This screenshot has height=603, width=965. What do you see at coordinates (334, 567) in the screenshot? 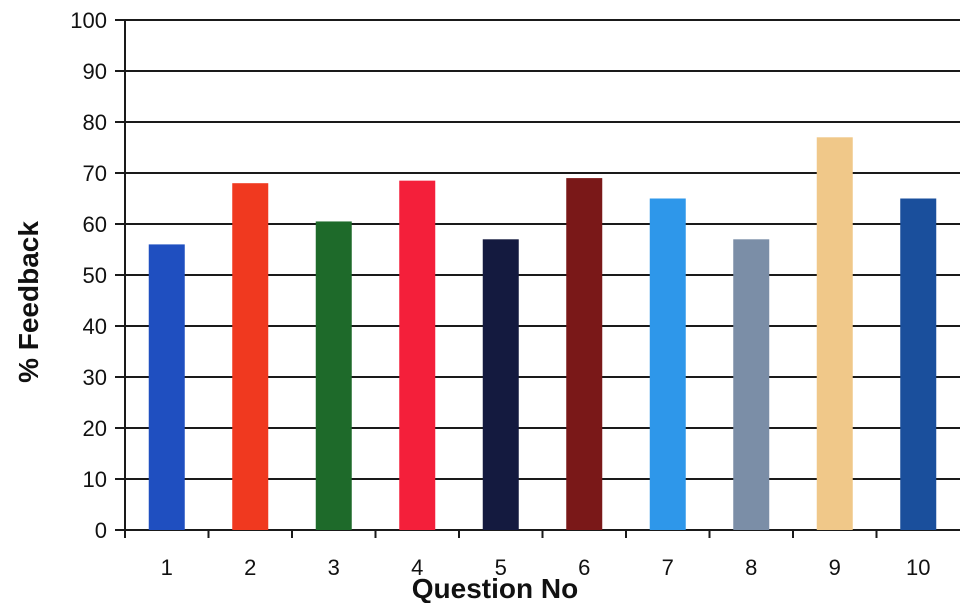
I see `x-tick-label: 3` at bounding box center [334, 567].